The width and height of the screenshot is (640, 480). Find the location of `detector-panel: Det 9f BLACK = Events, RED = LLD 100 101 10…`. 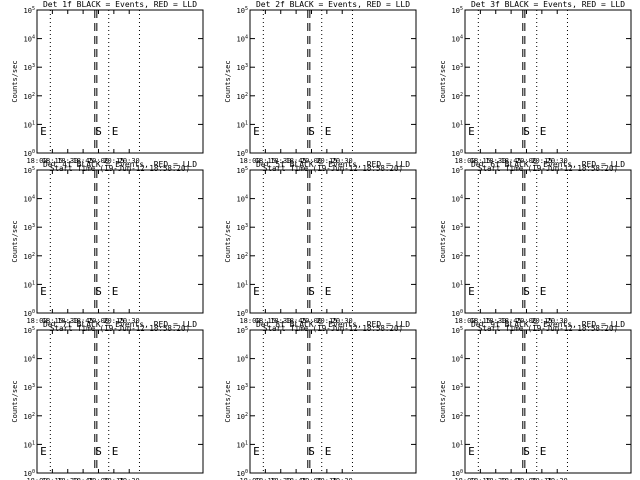

detector-panel: Det 9f BLACK = Events, RED = LLD 100 101 10… is located at coordinates (535, 400).